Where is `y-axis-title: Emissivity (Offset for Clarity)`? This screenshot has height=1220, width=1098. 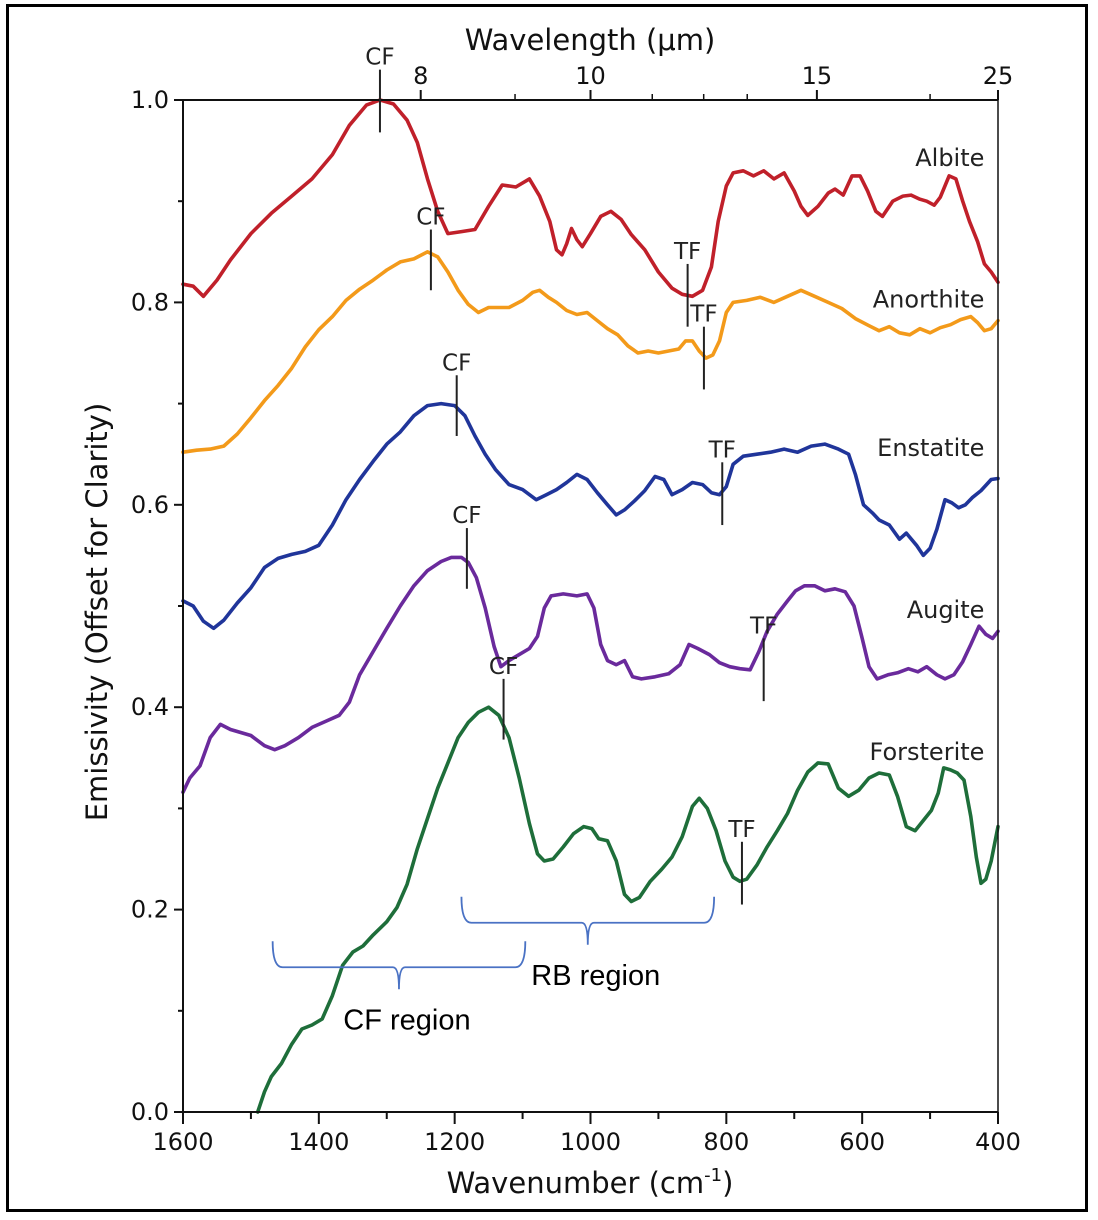
y-axis-title: Emissivity (Offset for Clarity) is located at coordinates (97, 612).